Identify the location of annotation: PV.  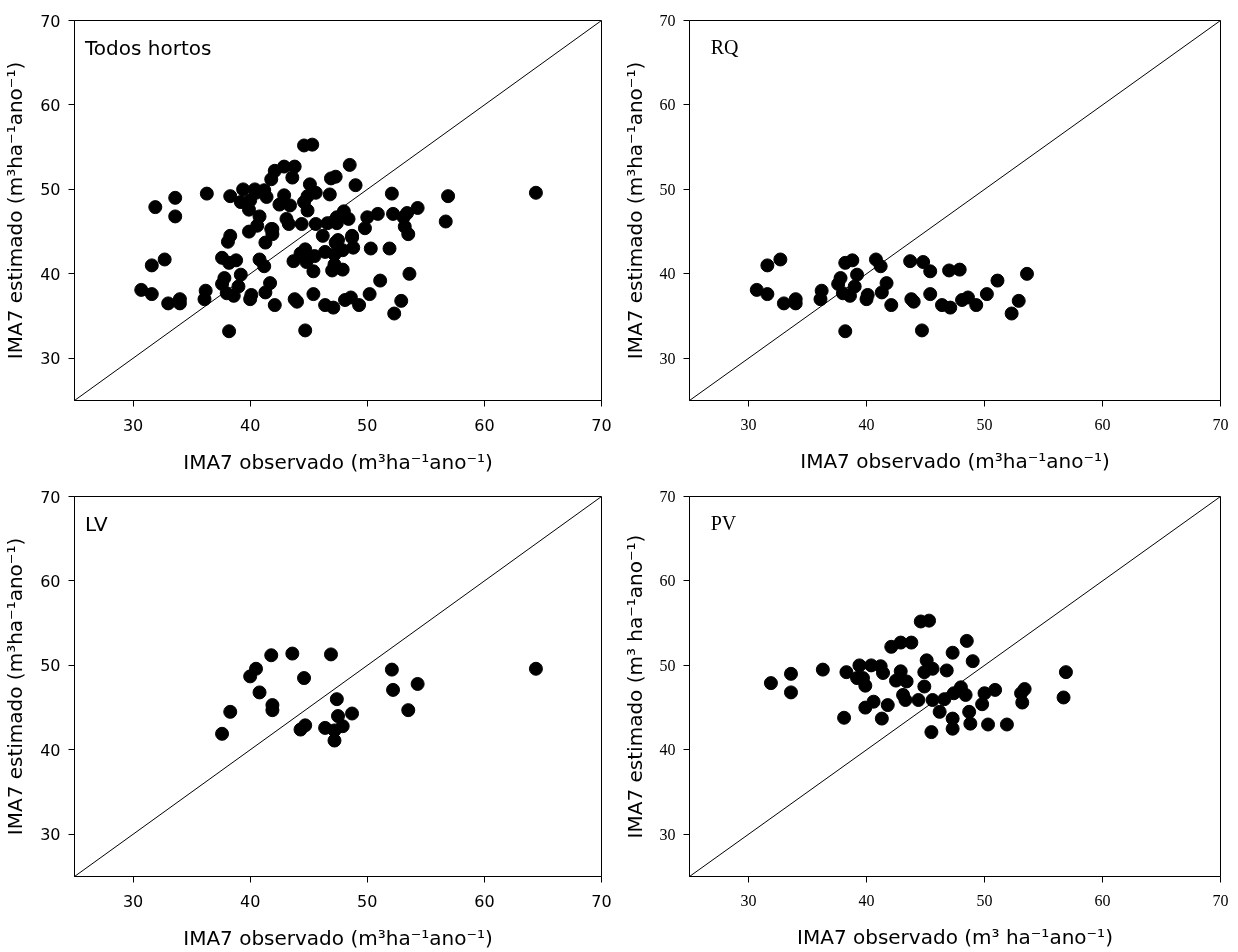
(723, 522).